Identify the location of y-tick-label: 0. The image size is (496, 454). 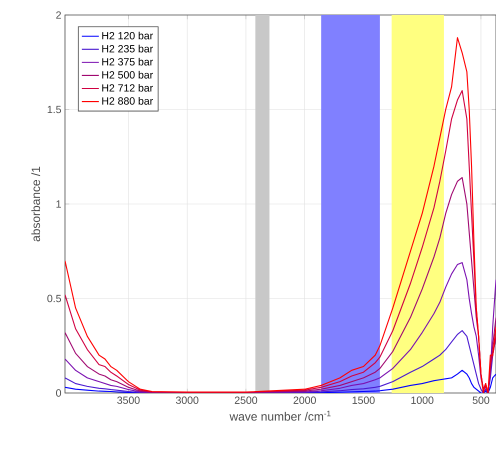
(59, 393).